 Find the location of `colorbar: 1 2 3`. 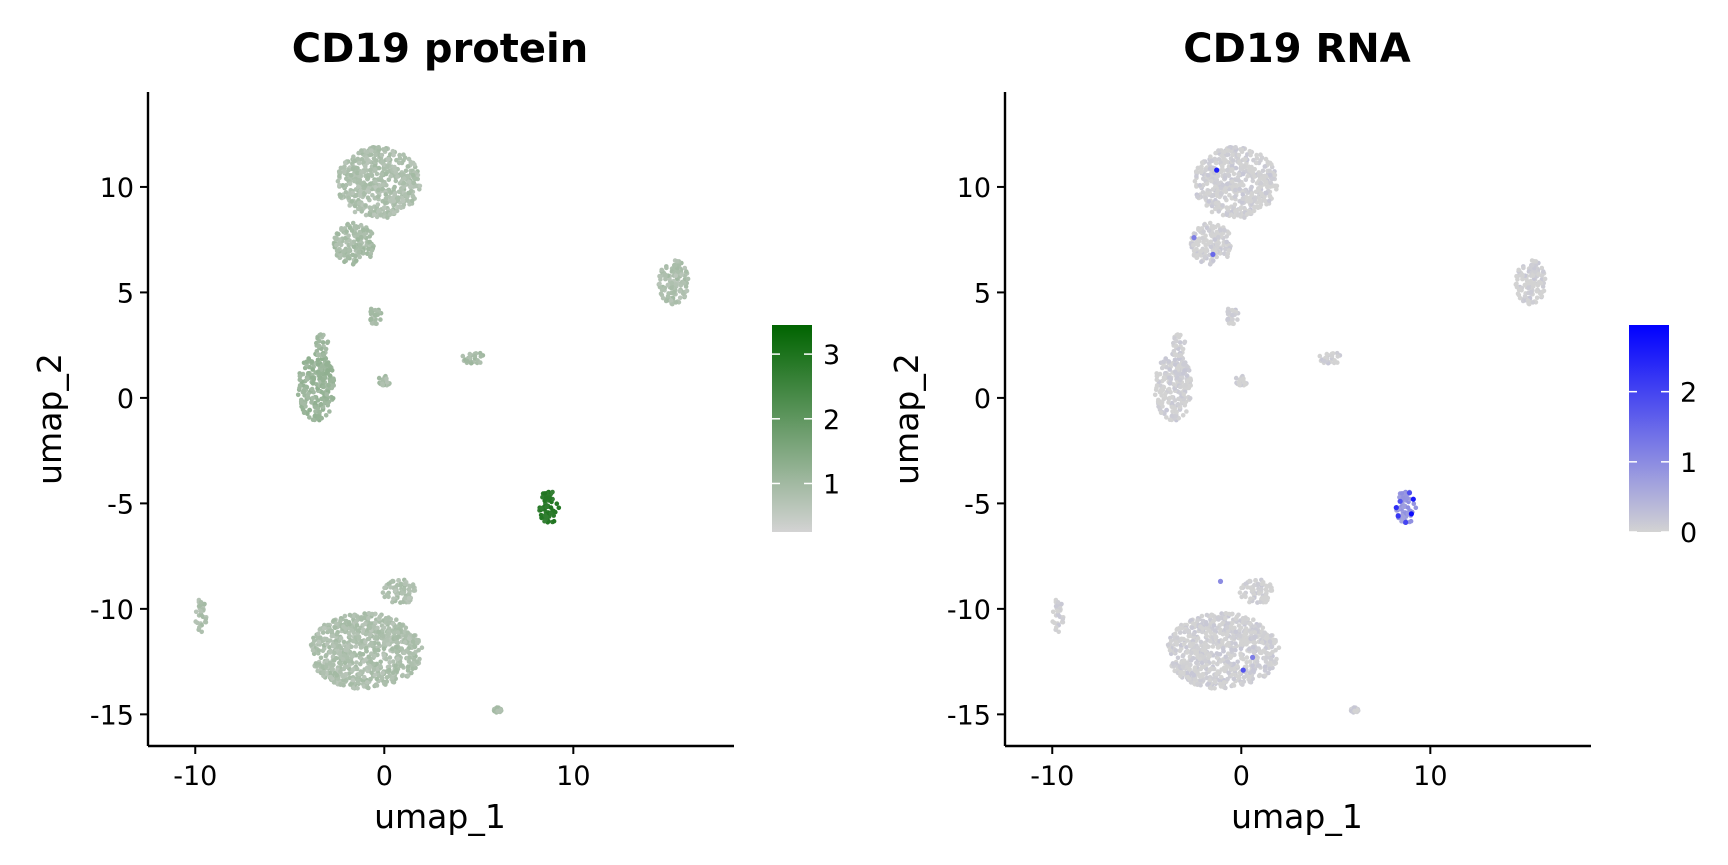

colorbar: 1 2 3 is located at coordinates (806, 428).